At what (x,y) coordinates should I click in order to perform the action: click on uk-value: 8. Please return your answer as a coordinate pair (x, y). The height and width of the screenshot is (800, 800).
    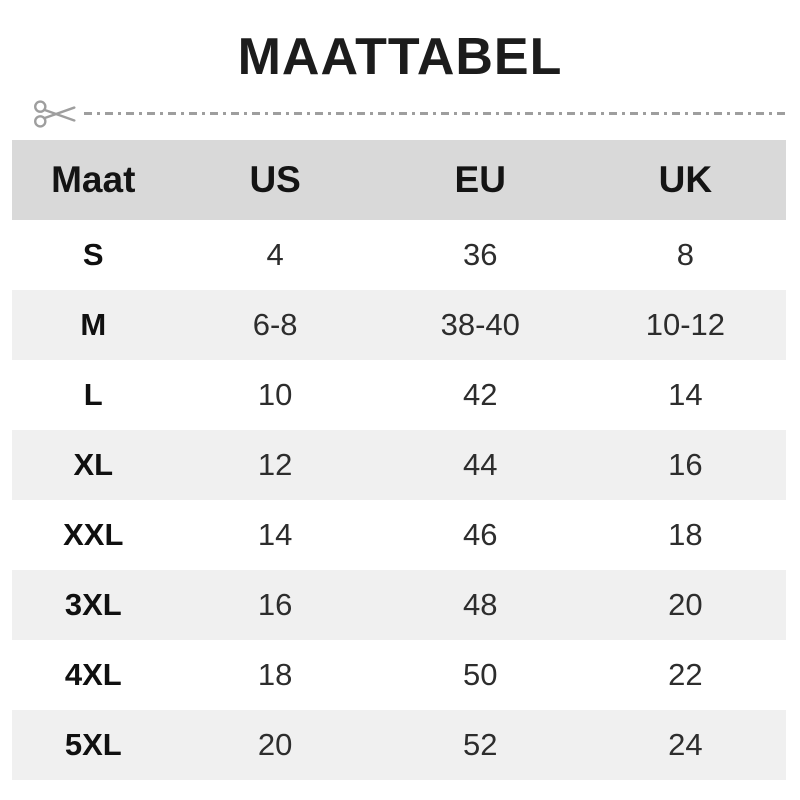
    Looking at the image, I should click on (685, 254).